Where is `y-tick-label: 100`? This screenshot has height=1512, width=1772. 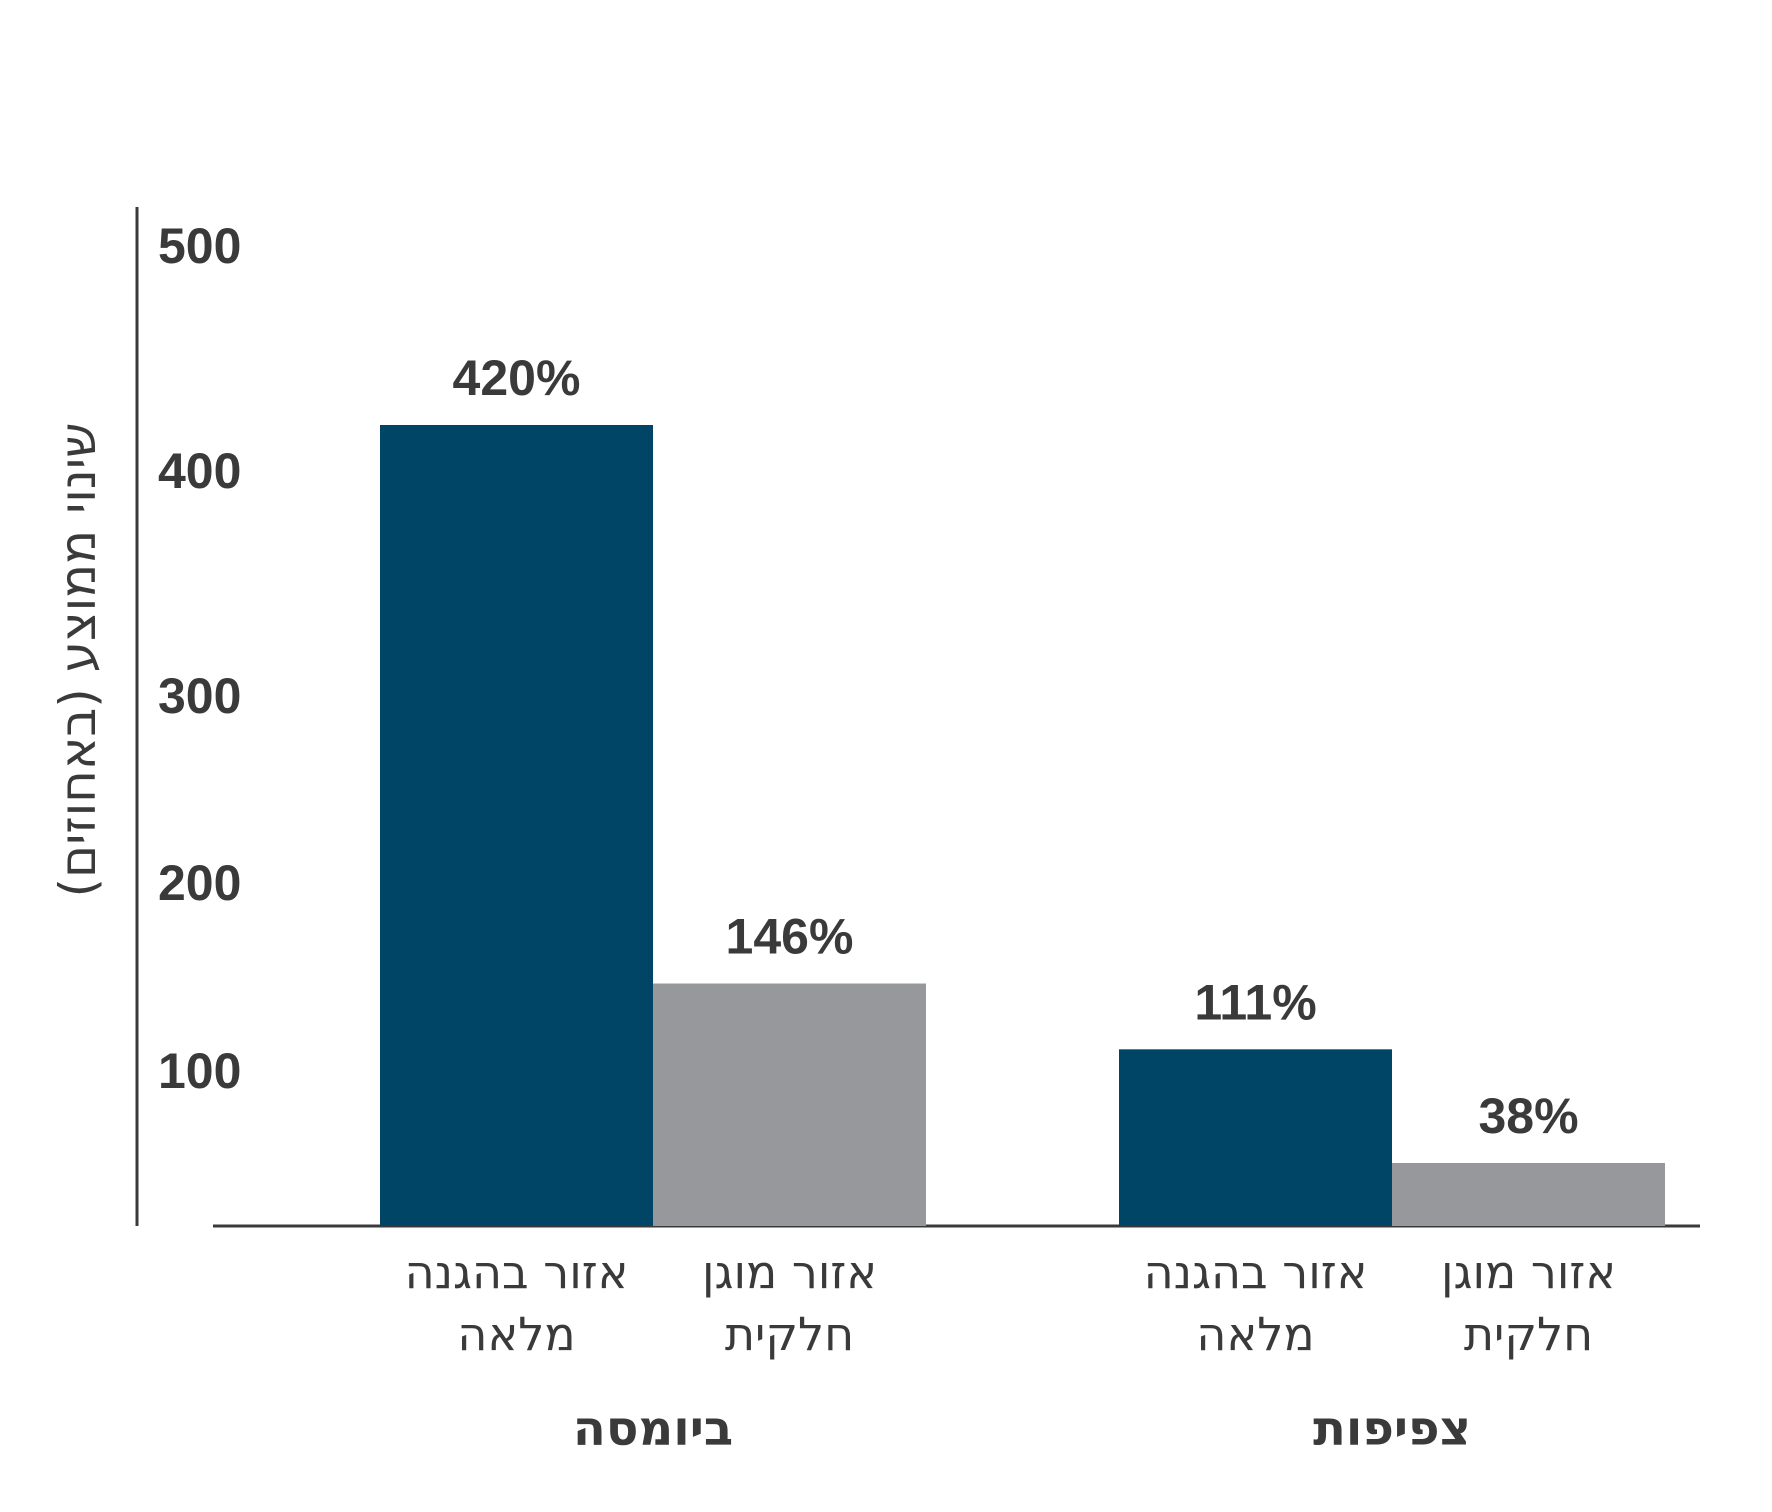 y-tick-label: 100 is located at coordinates (199, 1071).